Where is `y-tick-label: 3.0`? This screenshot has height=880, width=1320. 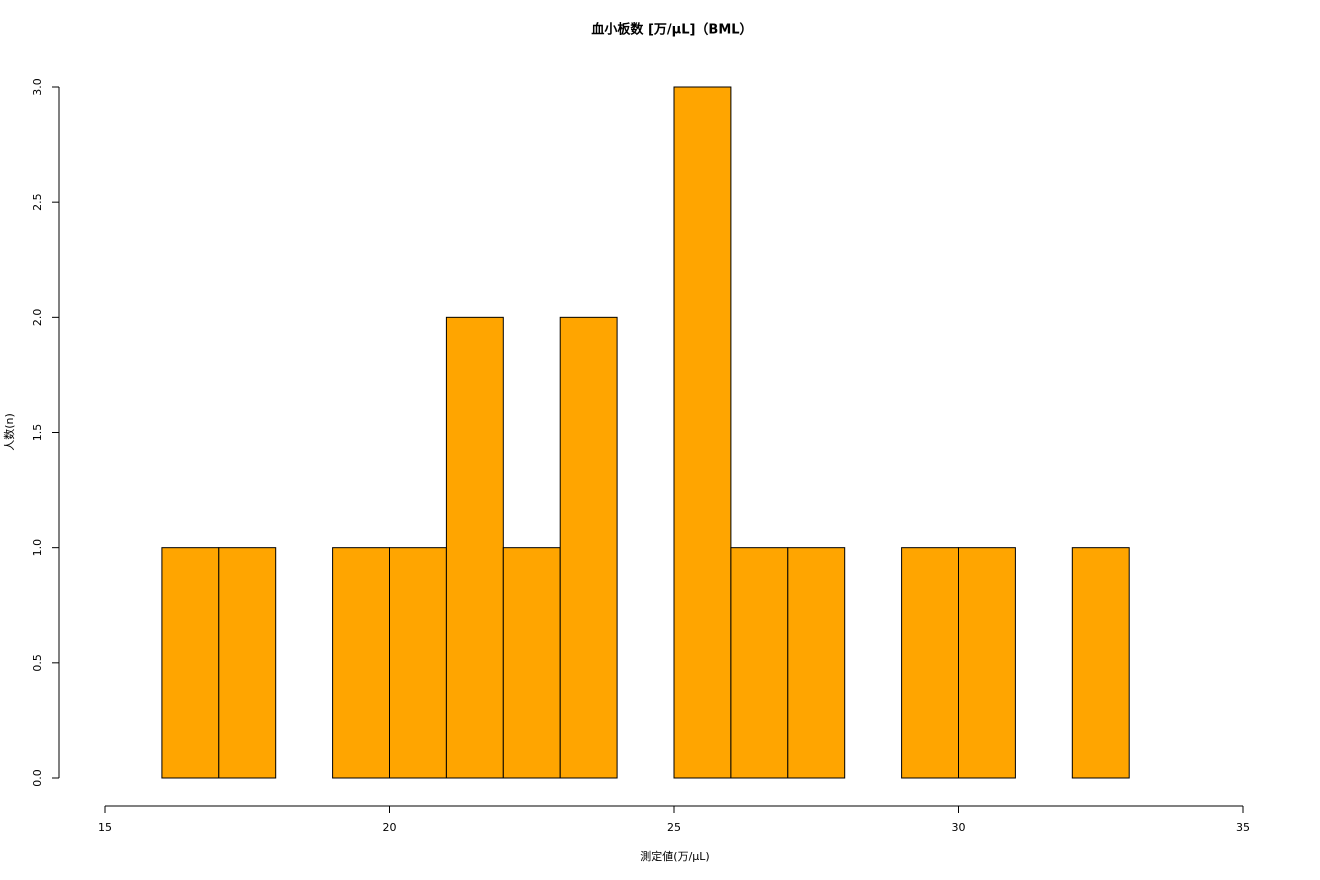 y-tick-label: 3.0 is located at coordinates (37, 87).